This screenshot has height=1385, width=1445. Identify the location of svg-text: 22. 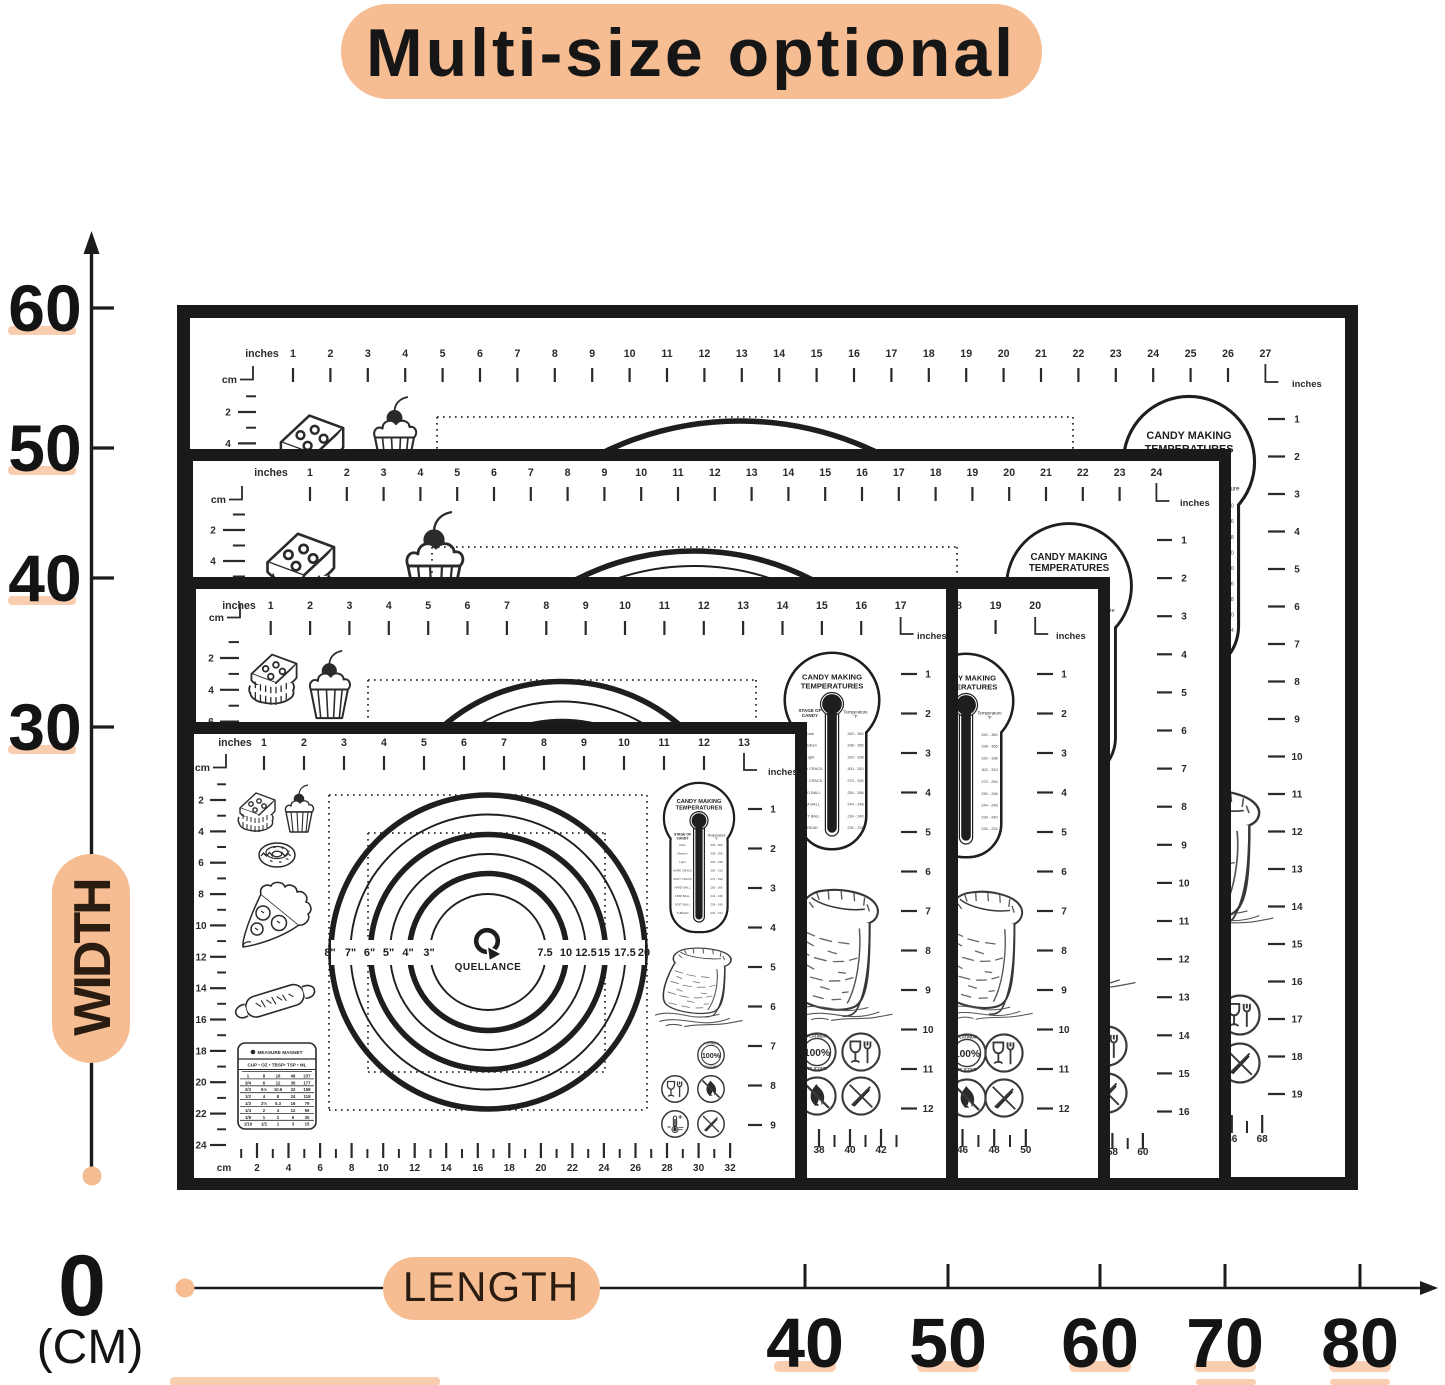
(573, 1168).